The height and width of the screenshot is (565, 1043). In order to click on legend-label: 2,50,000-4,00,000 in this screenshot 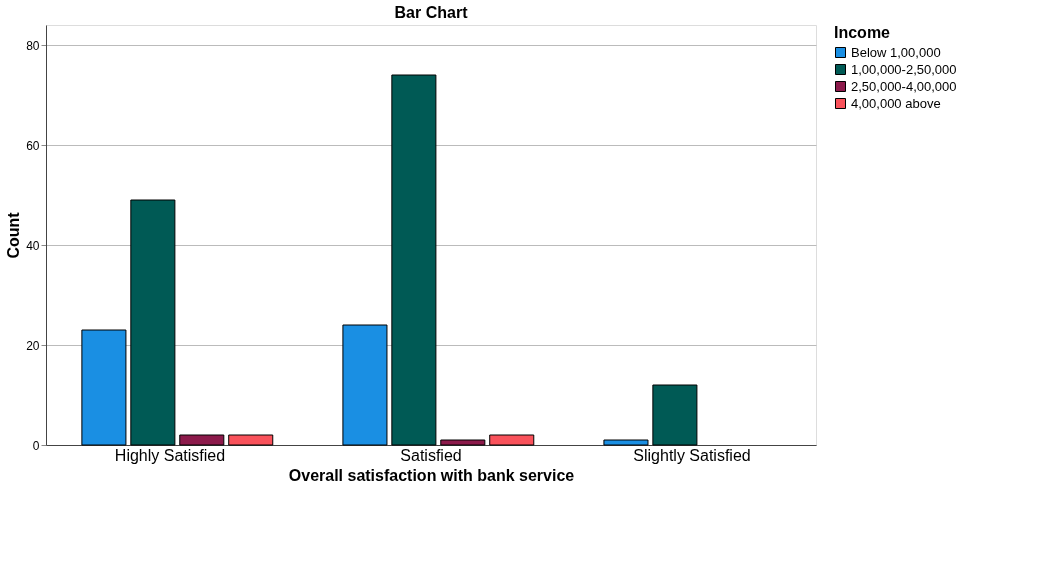, I will do `click(904, 86)`.